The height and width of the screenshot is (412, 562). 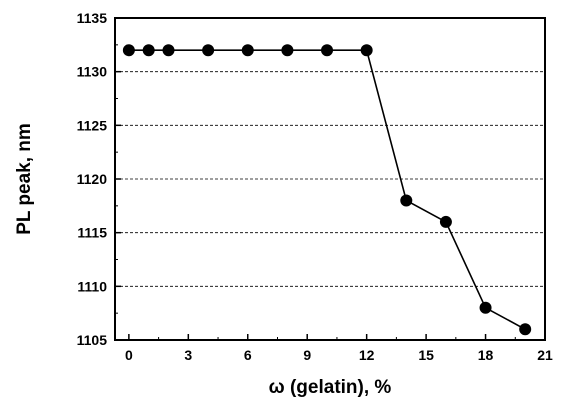 What do you see at coordinates (545, 355) in the screenshot?
I see `x-tick-label: 21` at bounding box center [545, 355].